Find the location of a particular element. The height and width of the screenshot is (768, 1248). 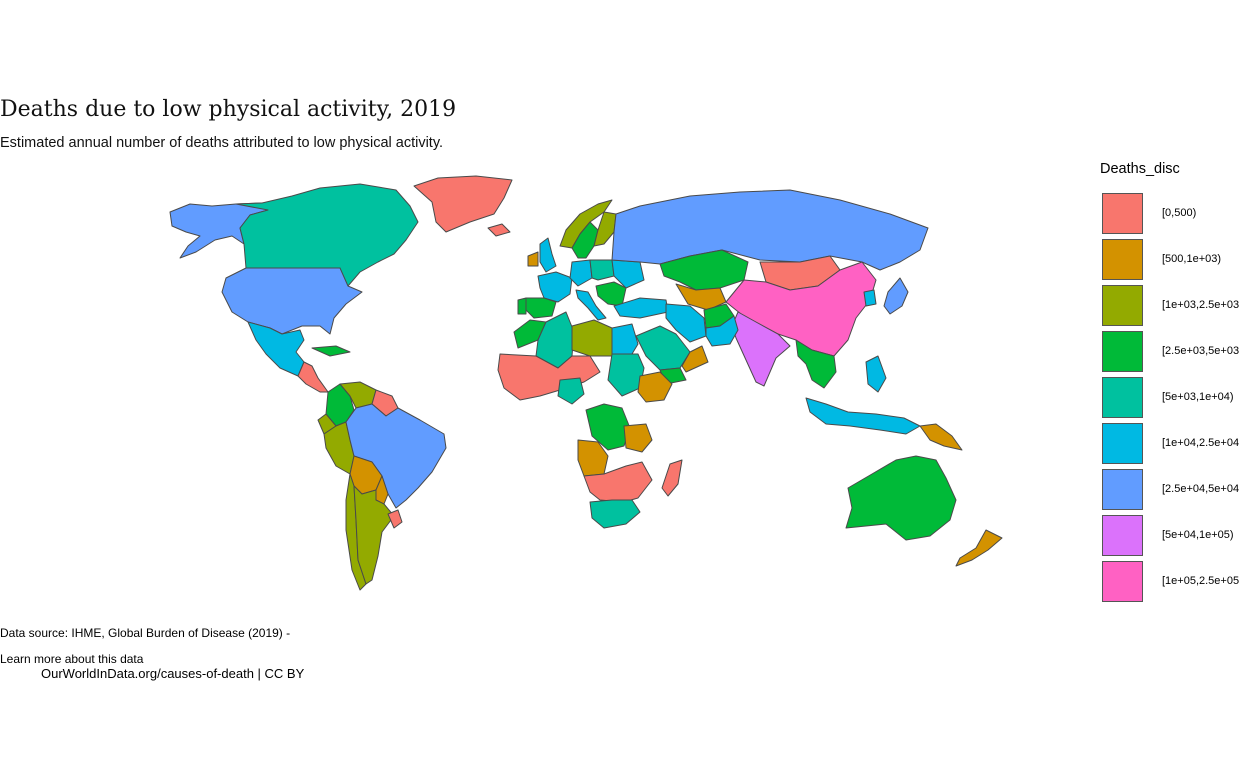

map-region-russia is located at coordinates (770, 230).